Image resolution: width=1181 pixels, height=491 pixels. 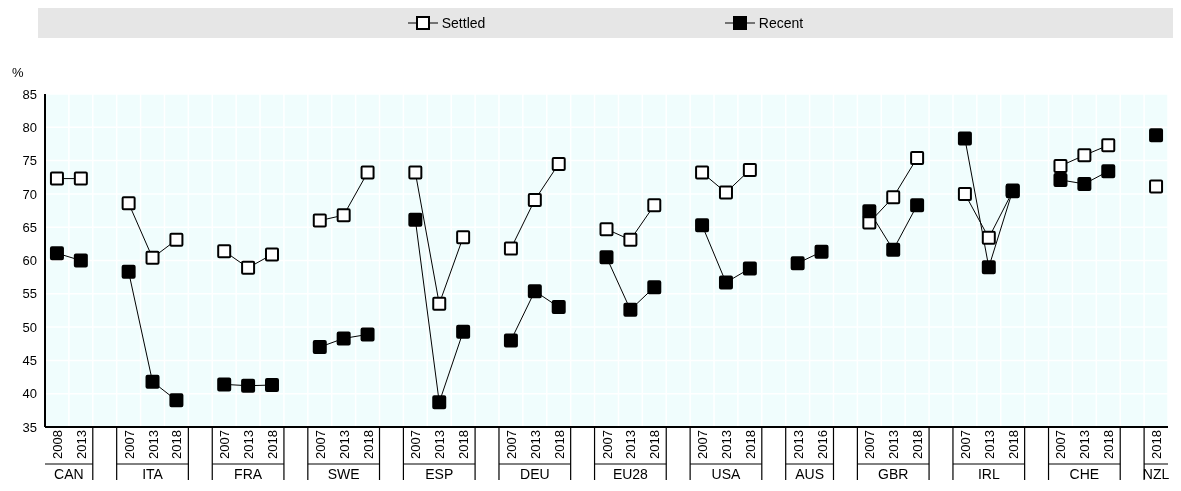 I want to click on text: SWE, so click(x=343, y=474).